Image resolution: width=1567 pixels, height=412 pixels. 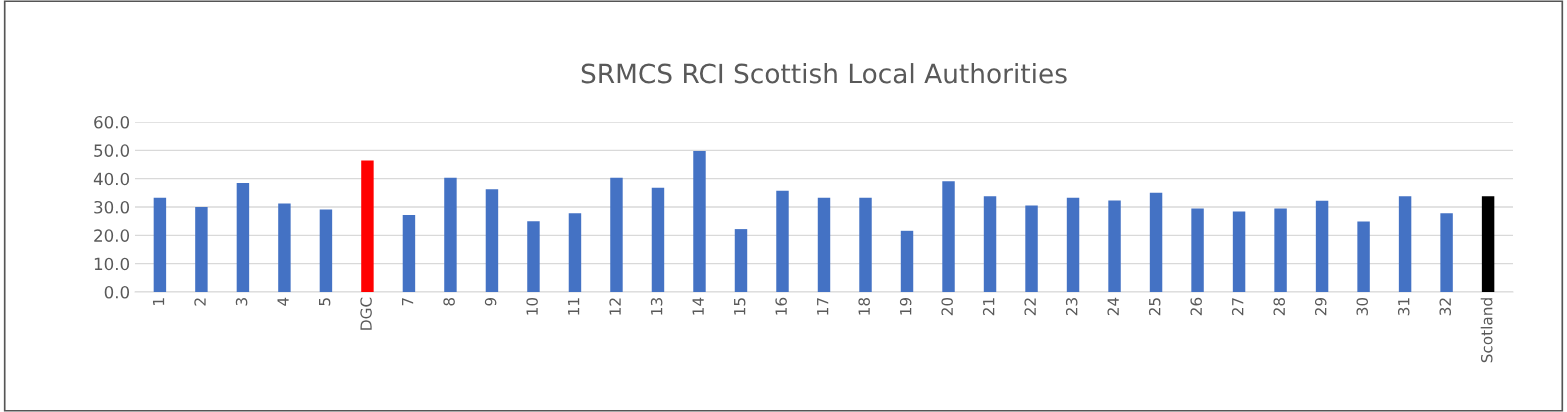 What do you see at coordinates (325, 302) in the screenshot?
I see `x-tick-label: 5` at bounding box center [325, 302].